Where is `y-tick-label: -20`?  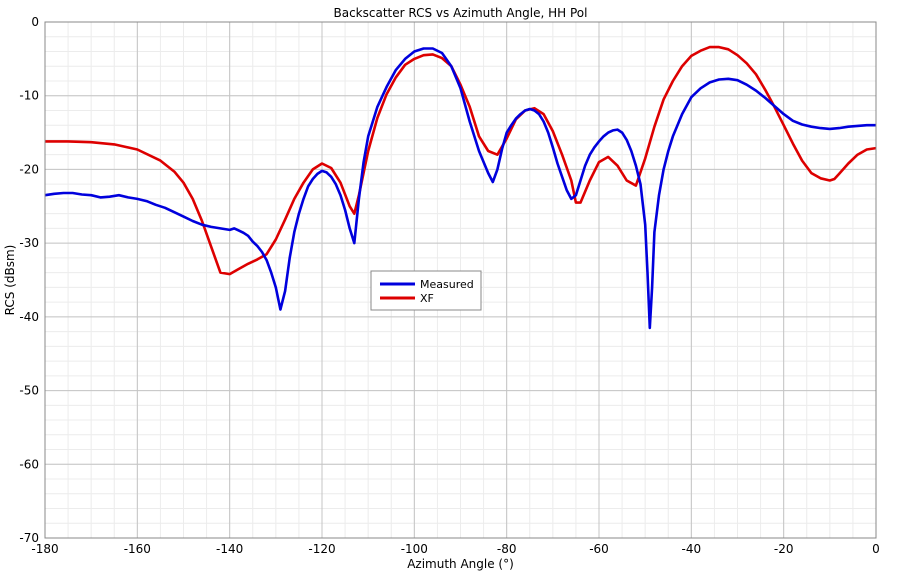
y-tick-label: -20 is located at coordinates (29, 169).